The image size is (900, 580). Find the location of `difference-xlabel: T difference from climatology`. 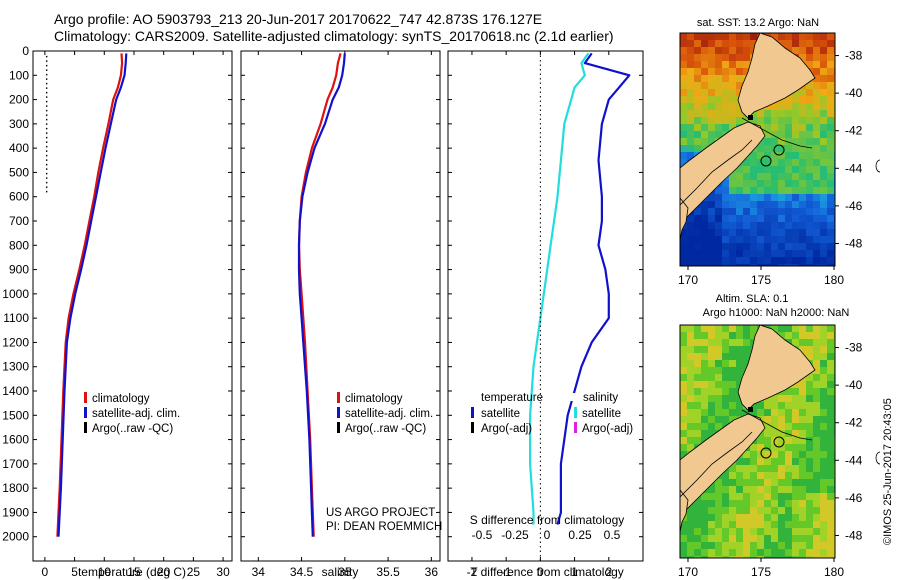

difference-xlabel: T difference from climatology is located at coordinates (547, 572).